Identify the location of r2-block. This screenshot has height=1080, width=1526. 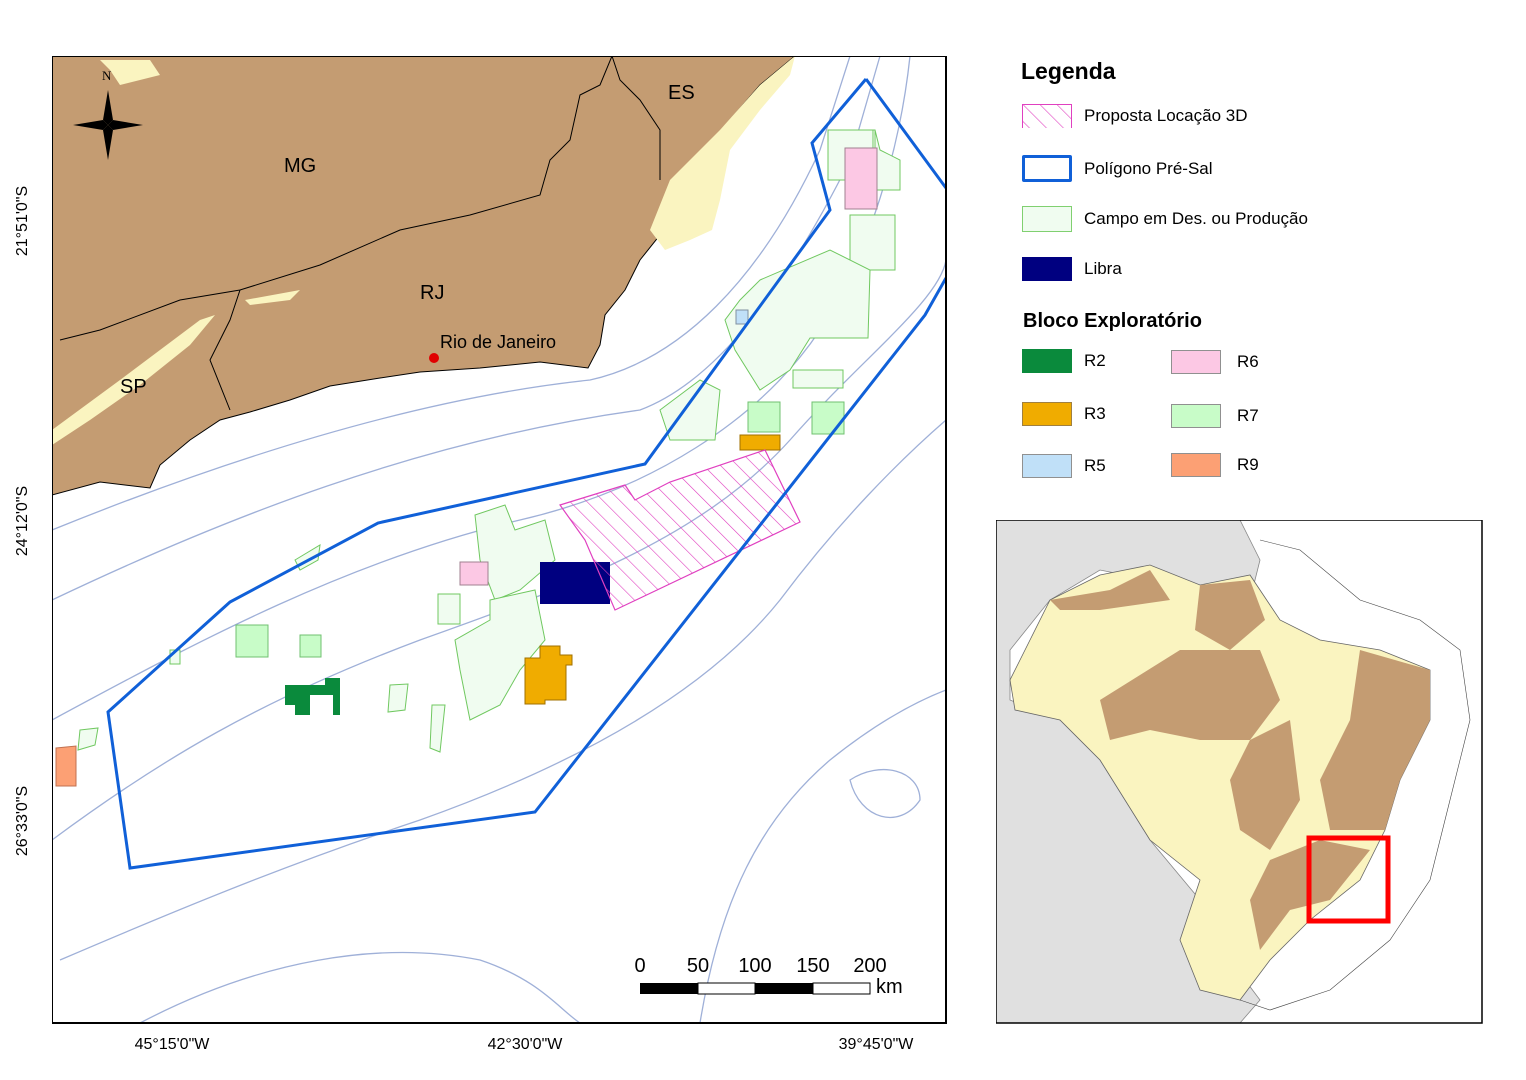
(312, 696).